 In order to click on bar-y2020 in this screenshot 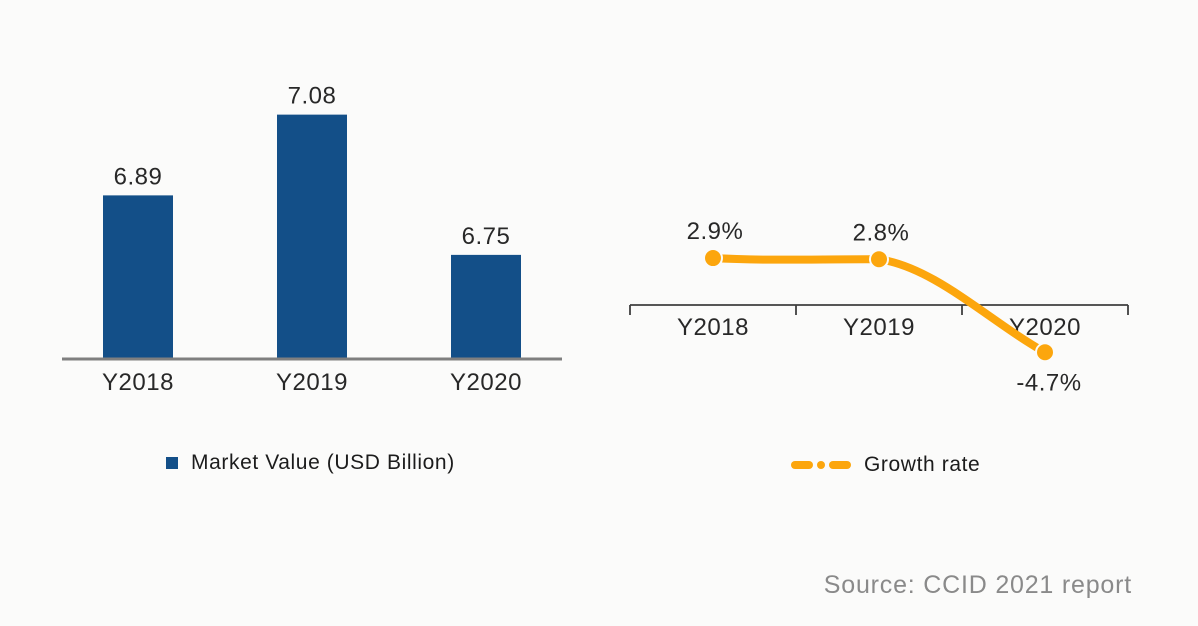, I will do `click(486, 306)`.